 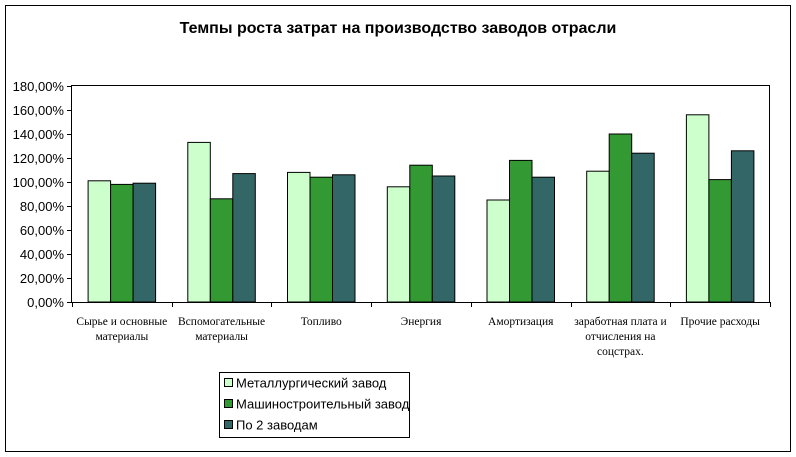 I want to click on x-category-label-line: Амортизация, so click(x=521, y=322).